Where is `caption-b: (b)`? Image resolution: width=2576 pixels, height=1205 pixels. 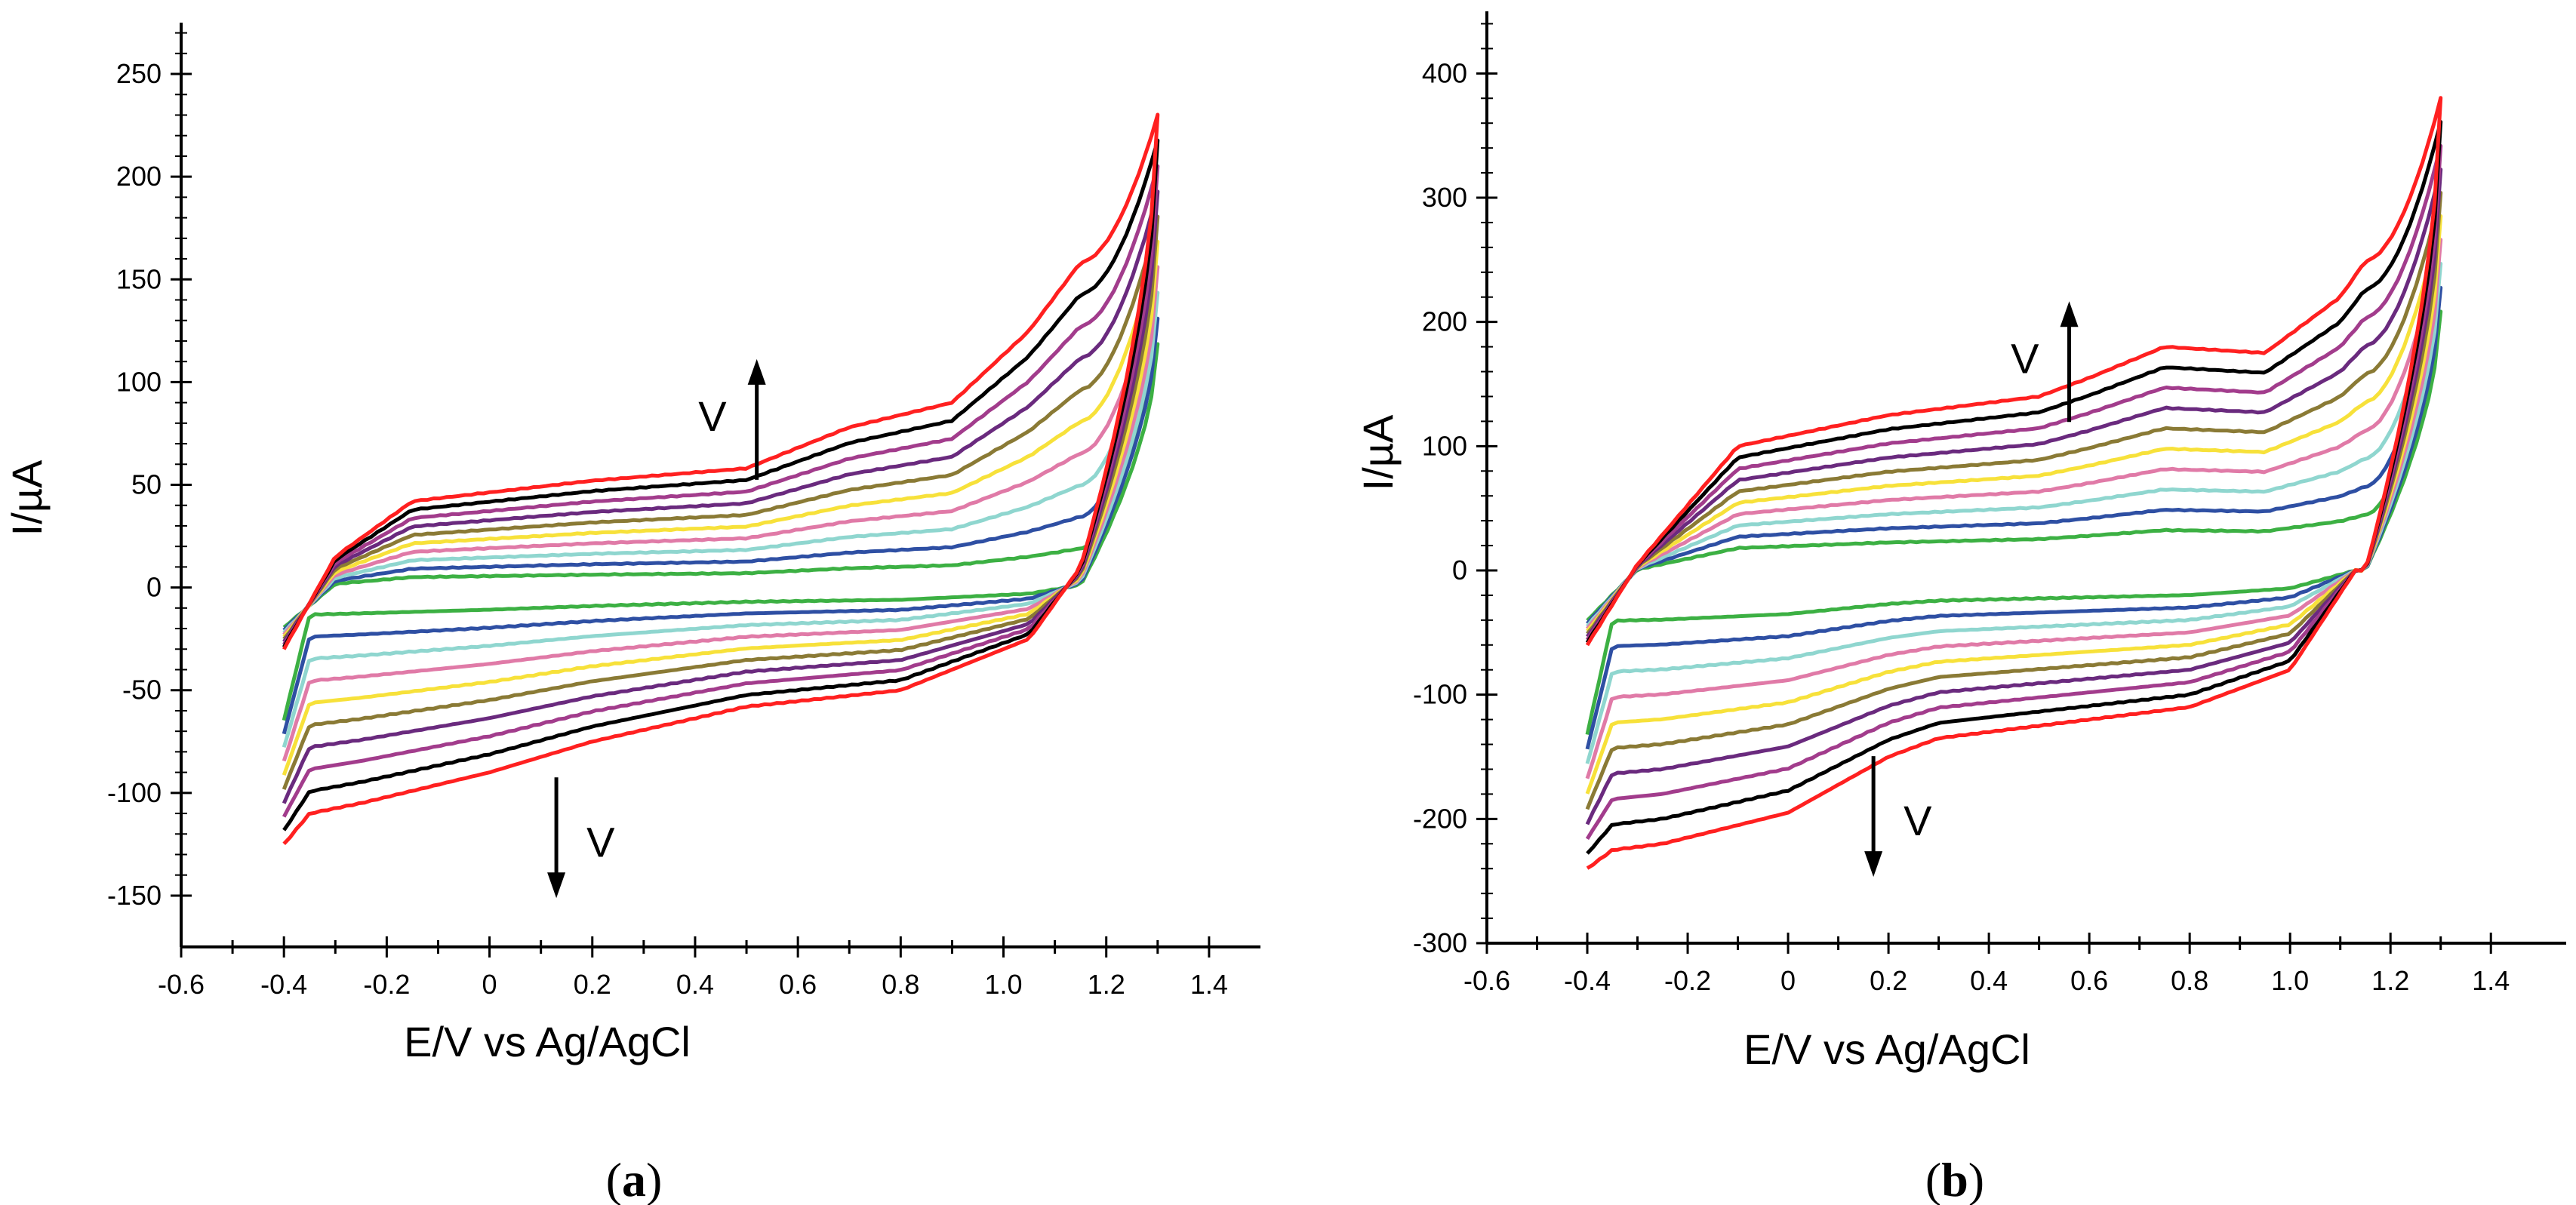 caption-b: (b) is located at coordinates (1954, 1179).